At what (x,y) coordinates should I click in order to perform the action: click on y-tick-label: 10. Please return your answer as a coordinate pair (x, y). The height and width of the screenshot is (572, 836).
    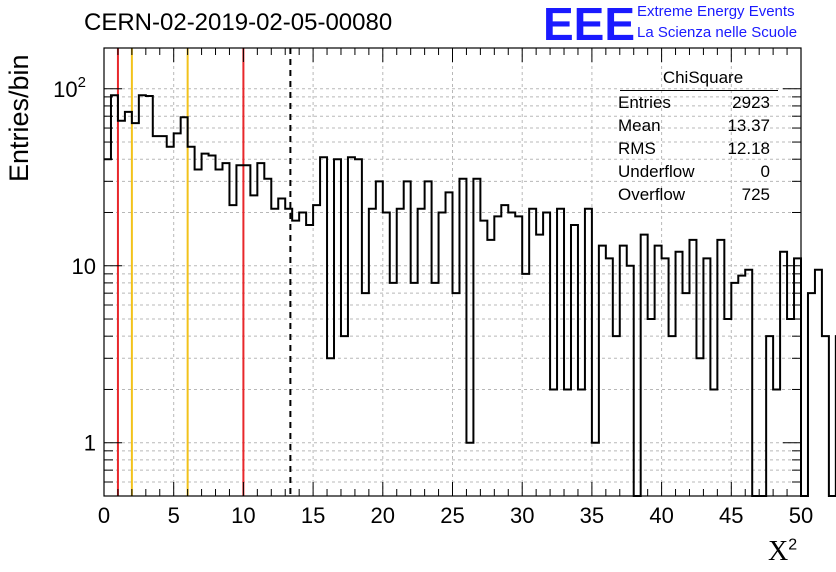
    Looking at the image, I should click on (84, 266).